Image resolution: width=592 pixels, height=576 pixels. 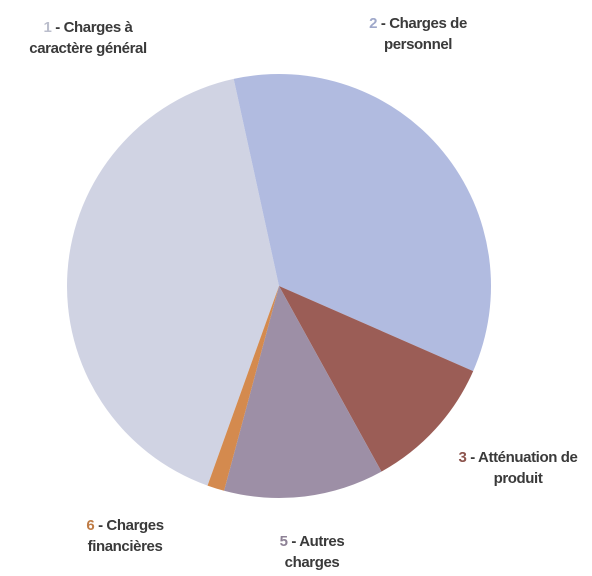 What do you see at coordinates (312, 552) in the screenshot?
I see `slice-label: 5 - Autres charges` at bounding box center [312, 552].